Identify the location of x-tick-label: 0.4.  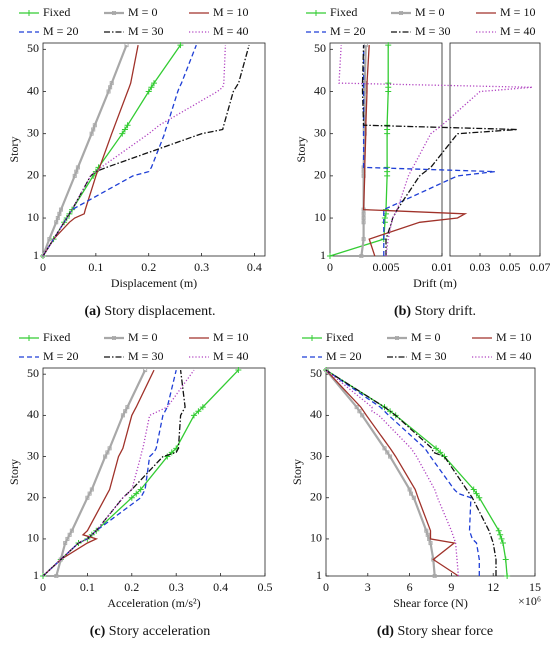
(254, 267).